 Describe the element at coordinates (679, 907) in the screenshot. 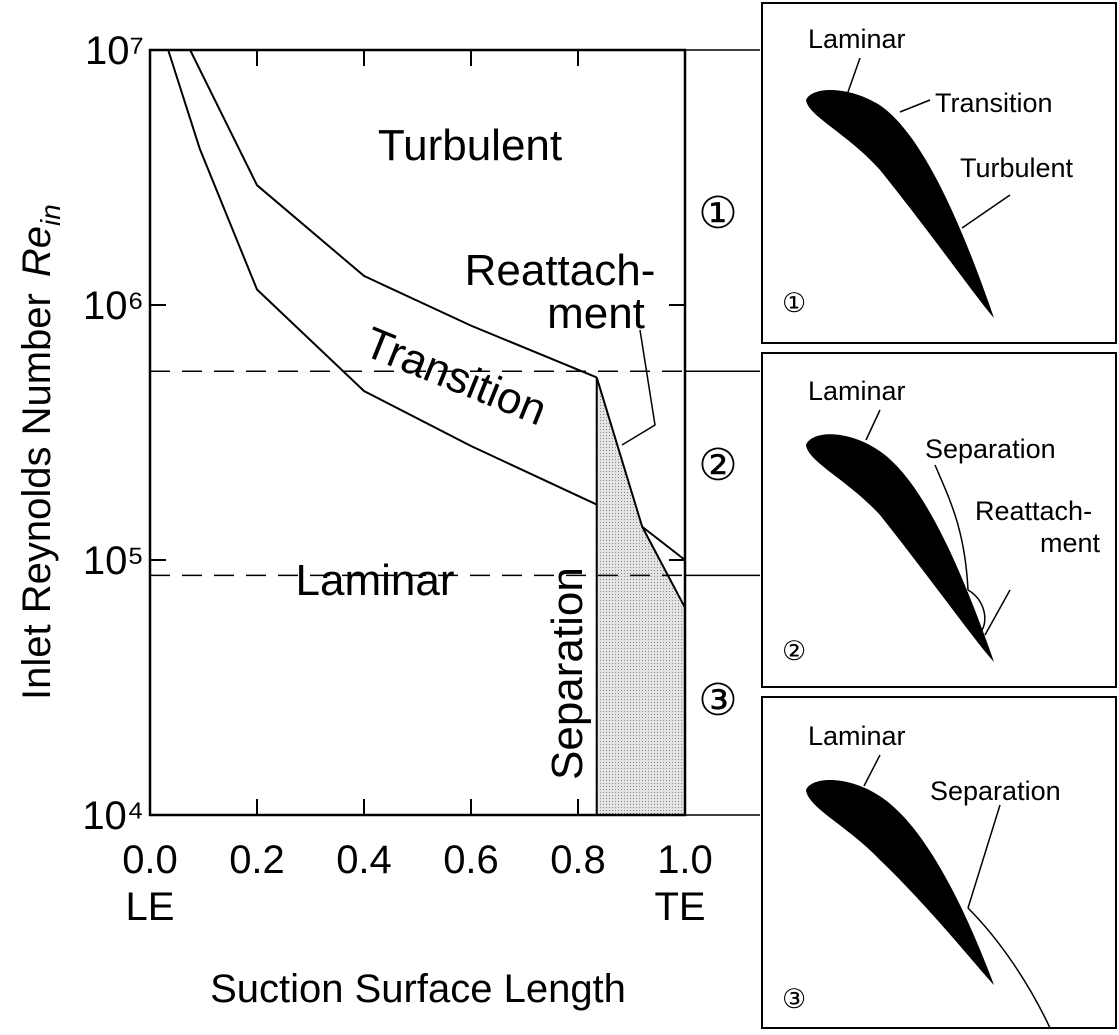

I see `x-end-label: TE` at that location.